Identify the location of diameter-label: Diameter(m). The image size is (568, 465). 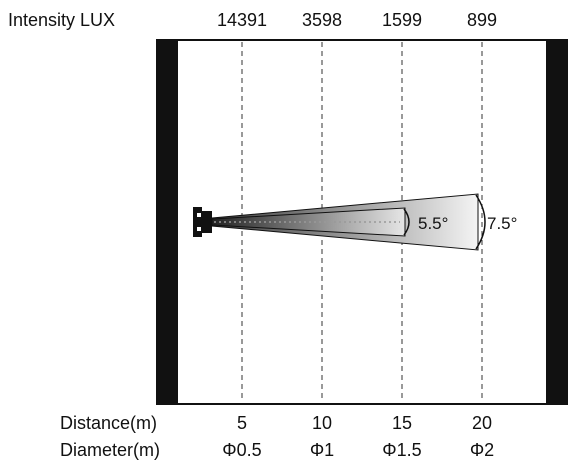
(110, 450).